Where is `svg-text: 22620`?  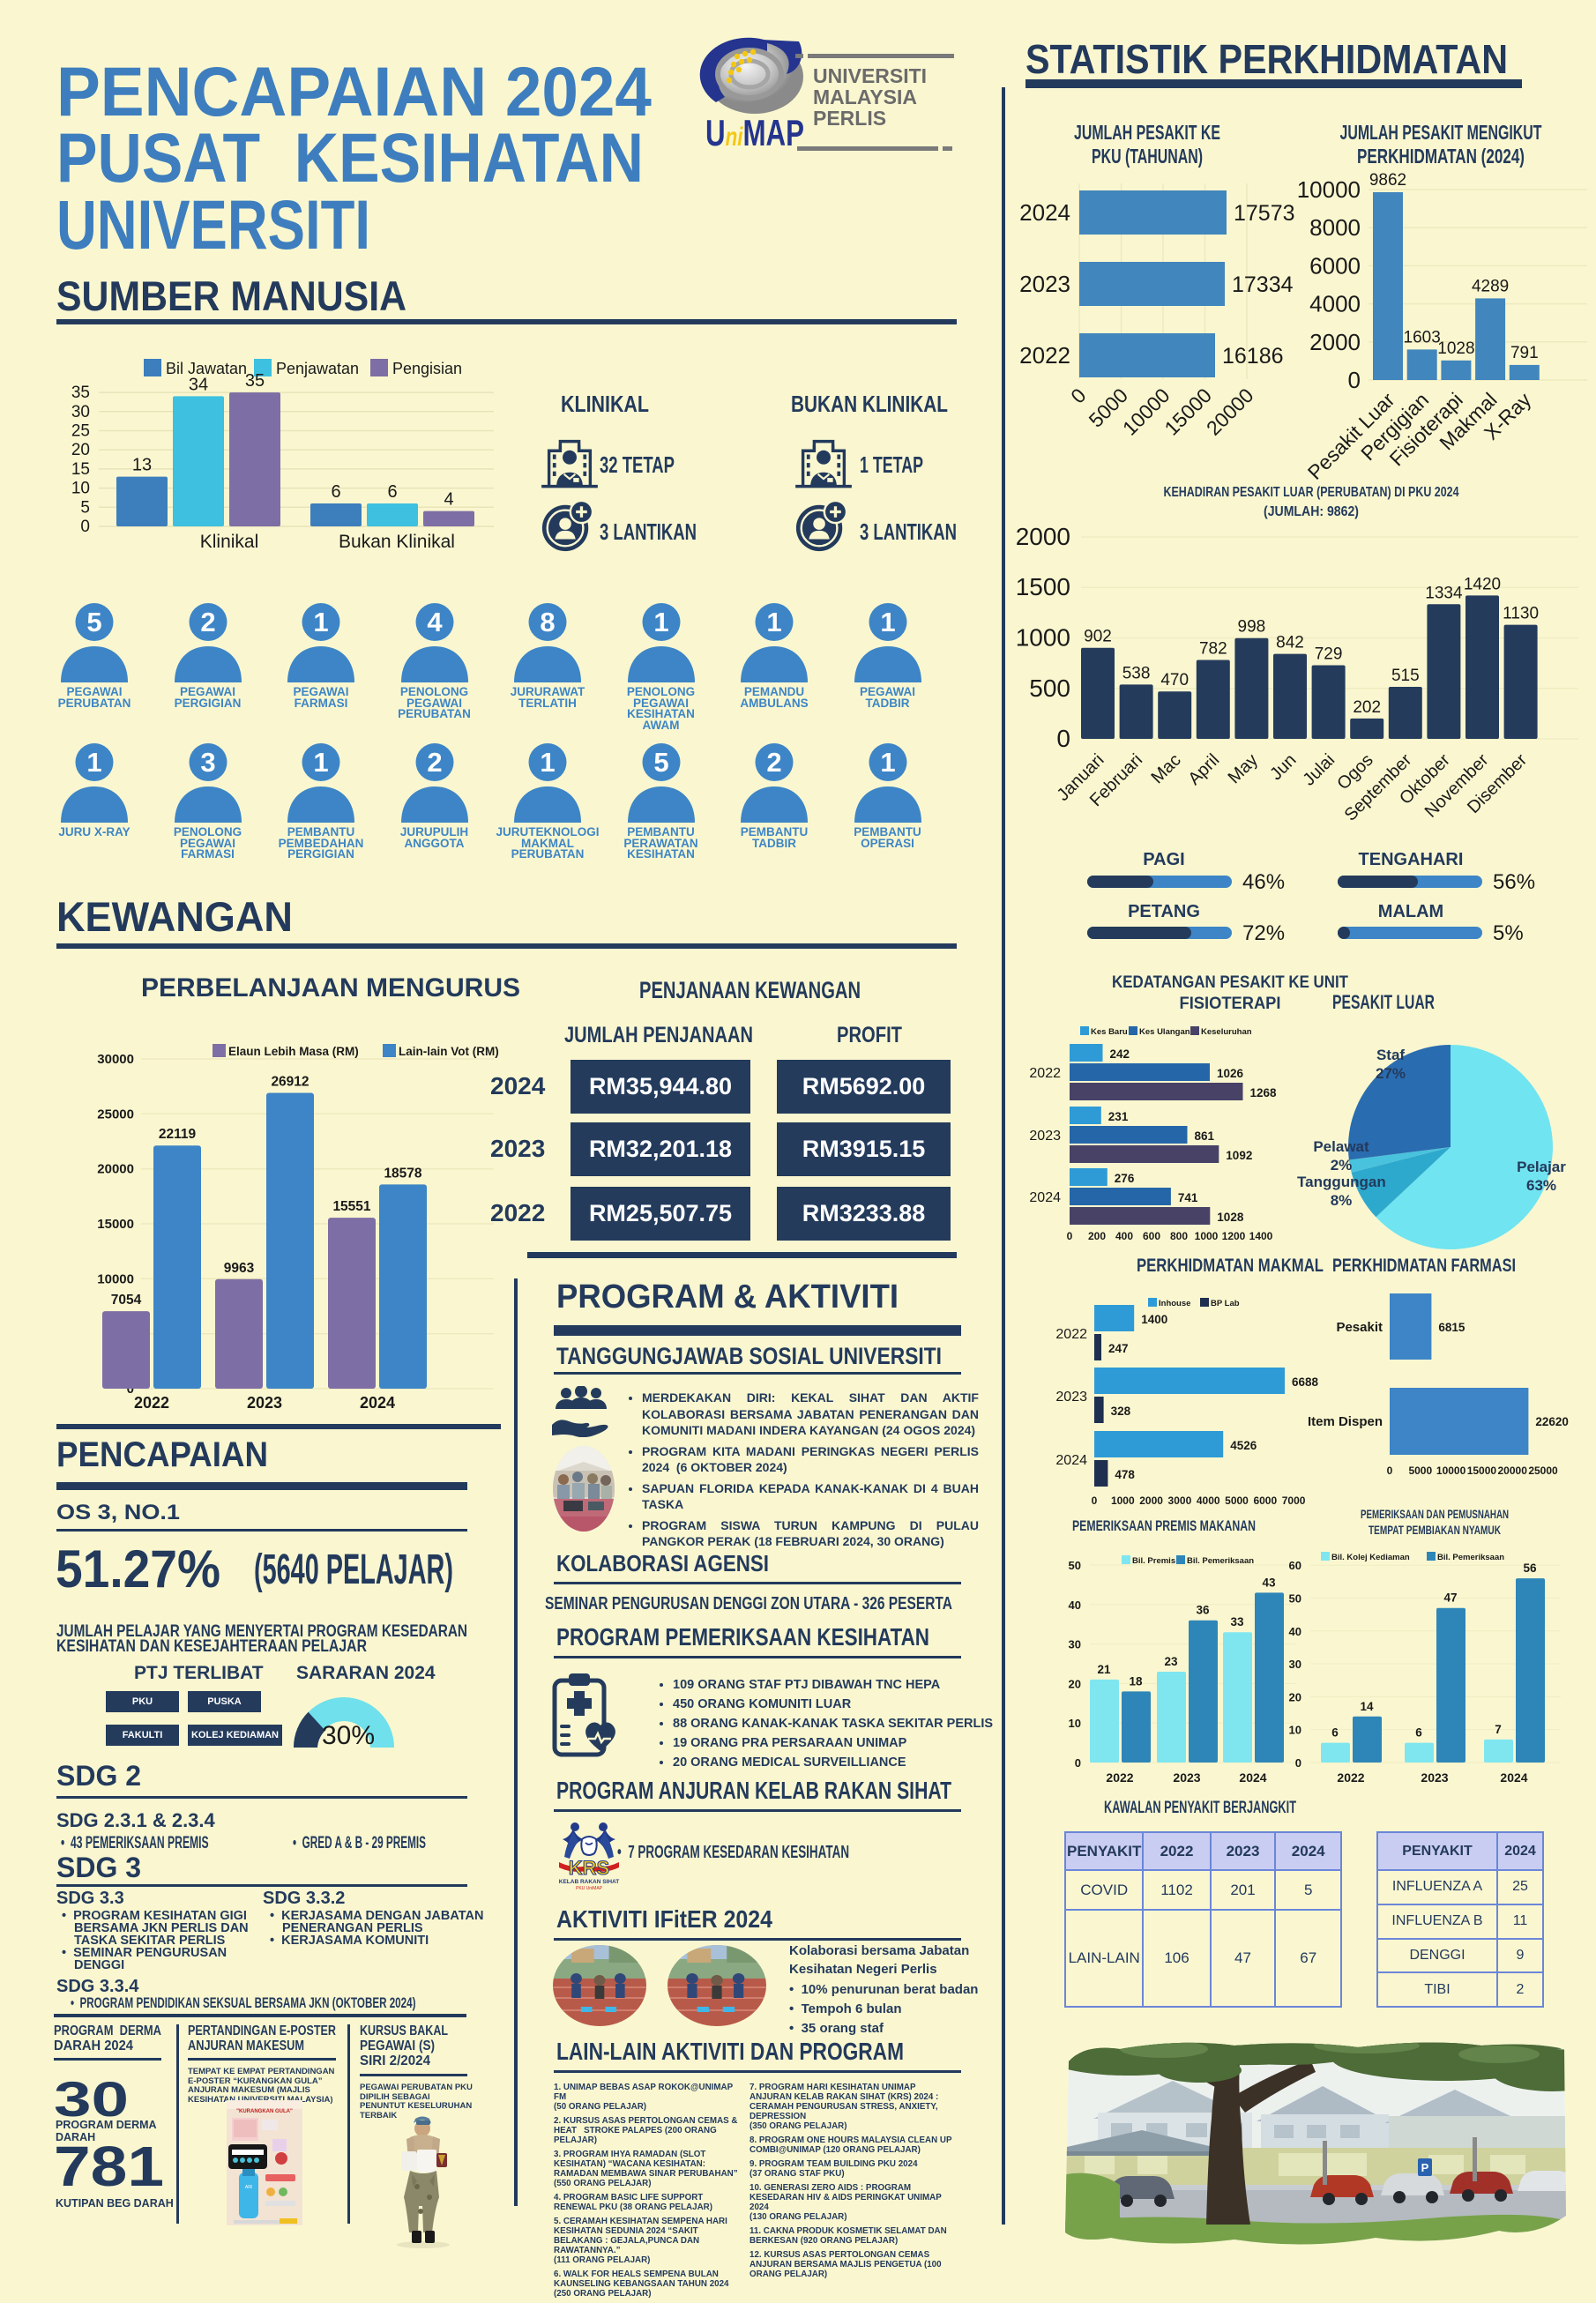
svg-text: 22620 is located at coordinates (1552, 1422).